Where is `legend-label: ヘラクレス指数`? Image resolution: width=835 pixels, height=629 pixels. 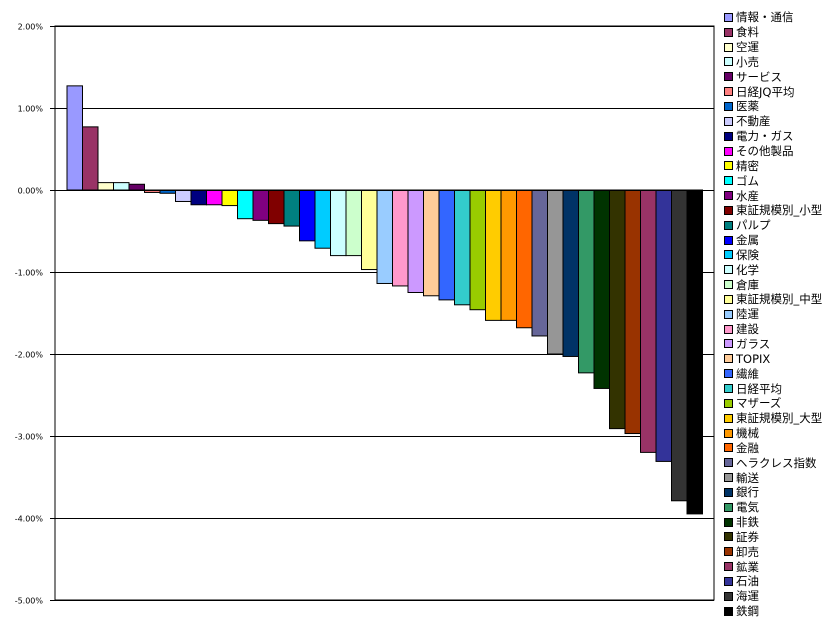
legend-label: ヘラクレス指数 is located at coordinates (776, 462).